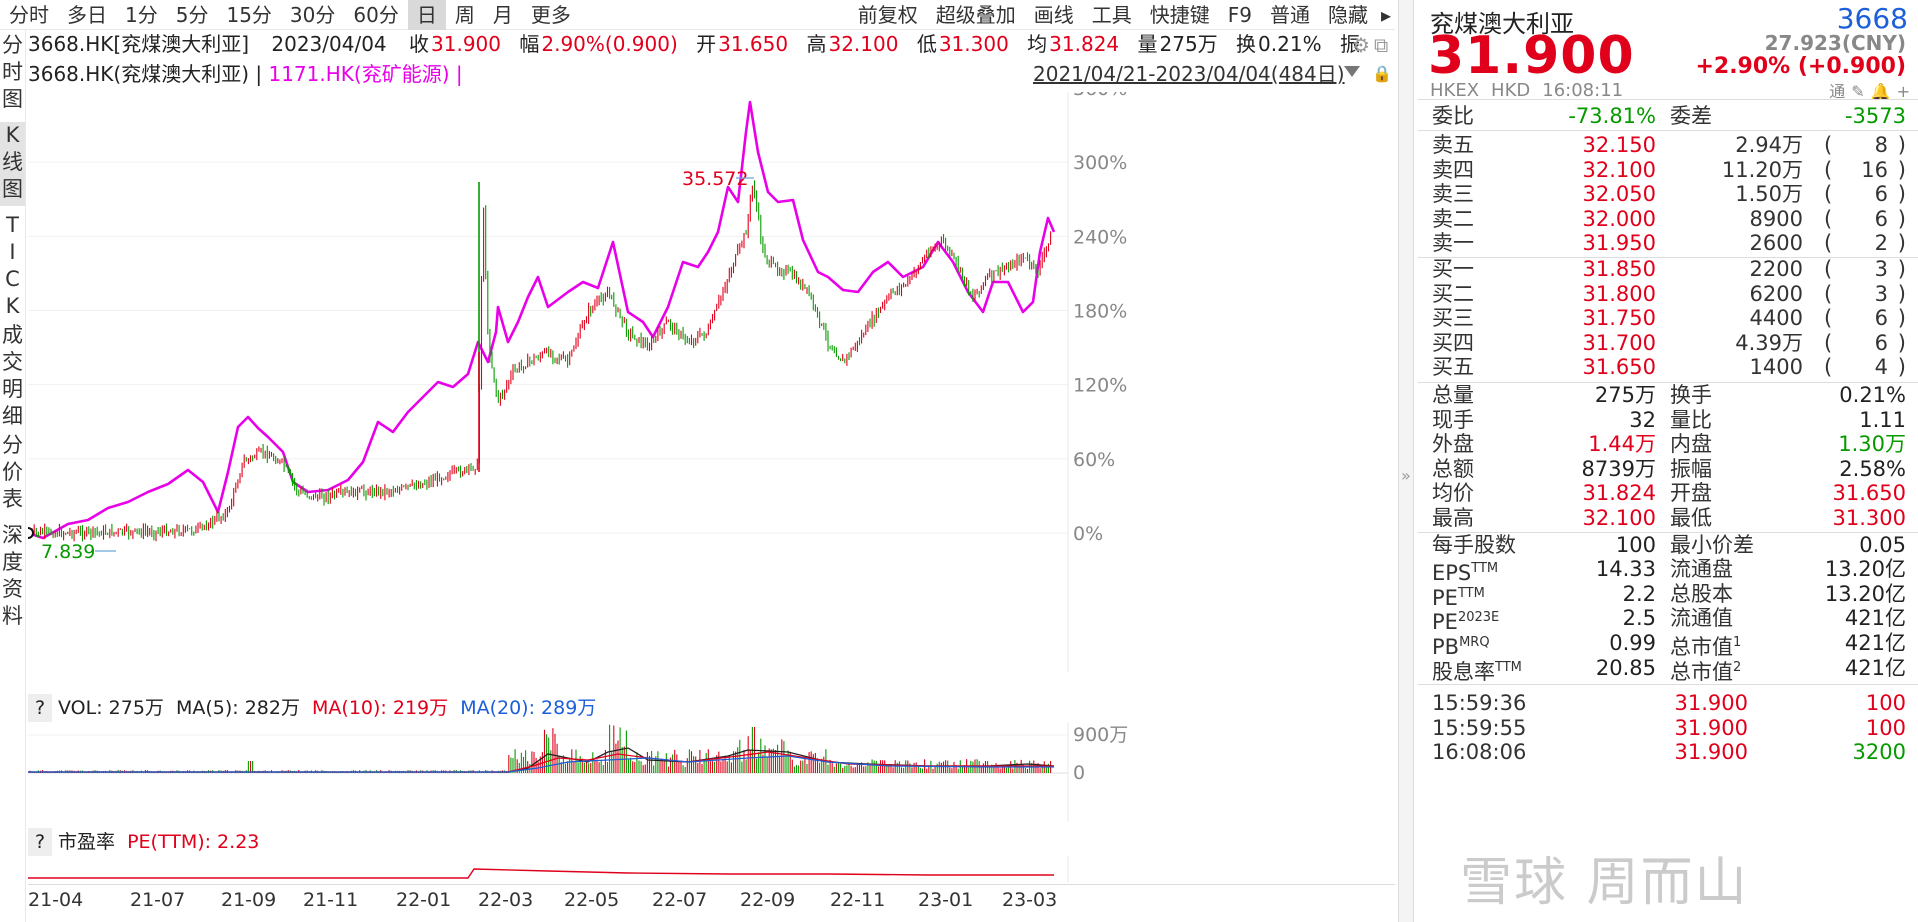 The width and height of the screenshot is (1918, 922). Describe the element at coordinates (550, 14) in the screenshot. I see `period-tab: 更多` at that location.